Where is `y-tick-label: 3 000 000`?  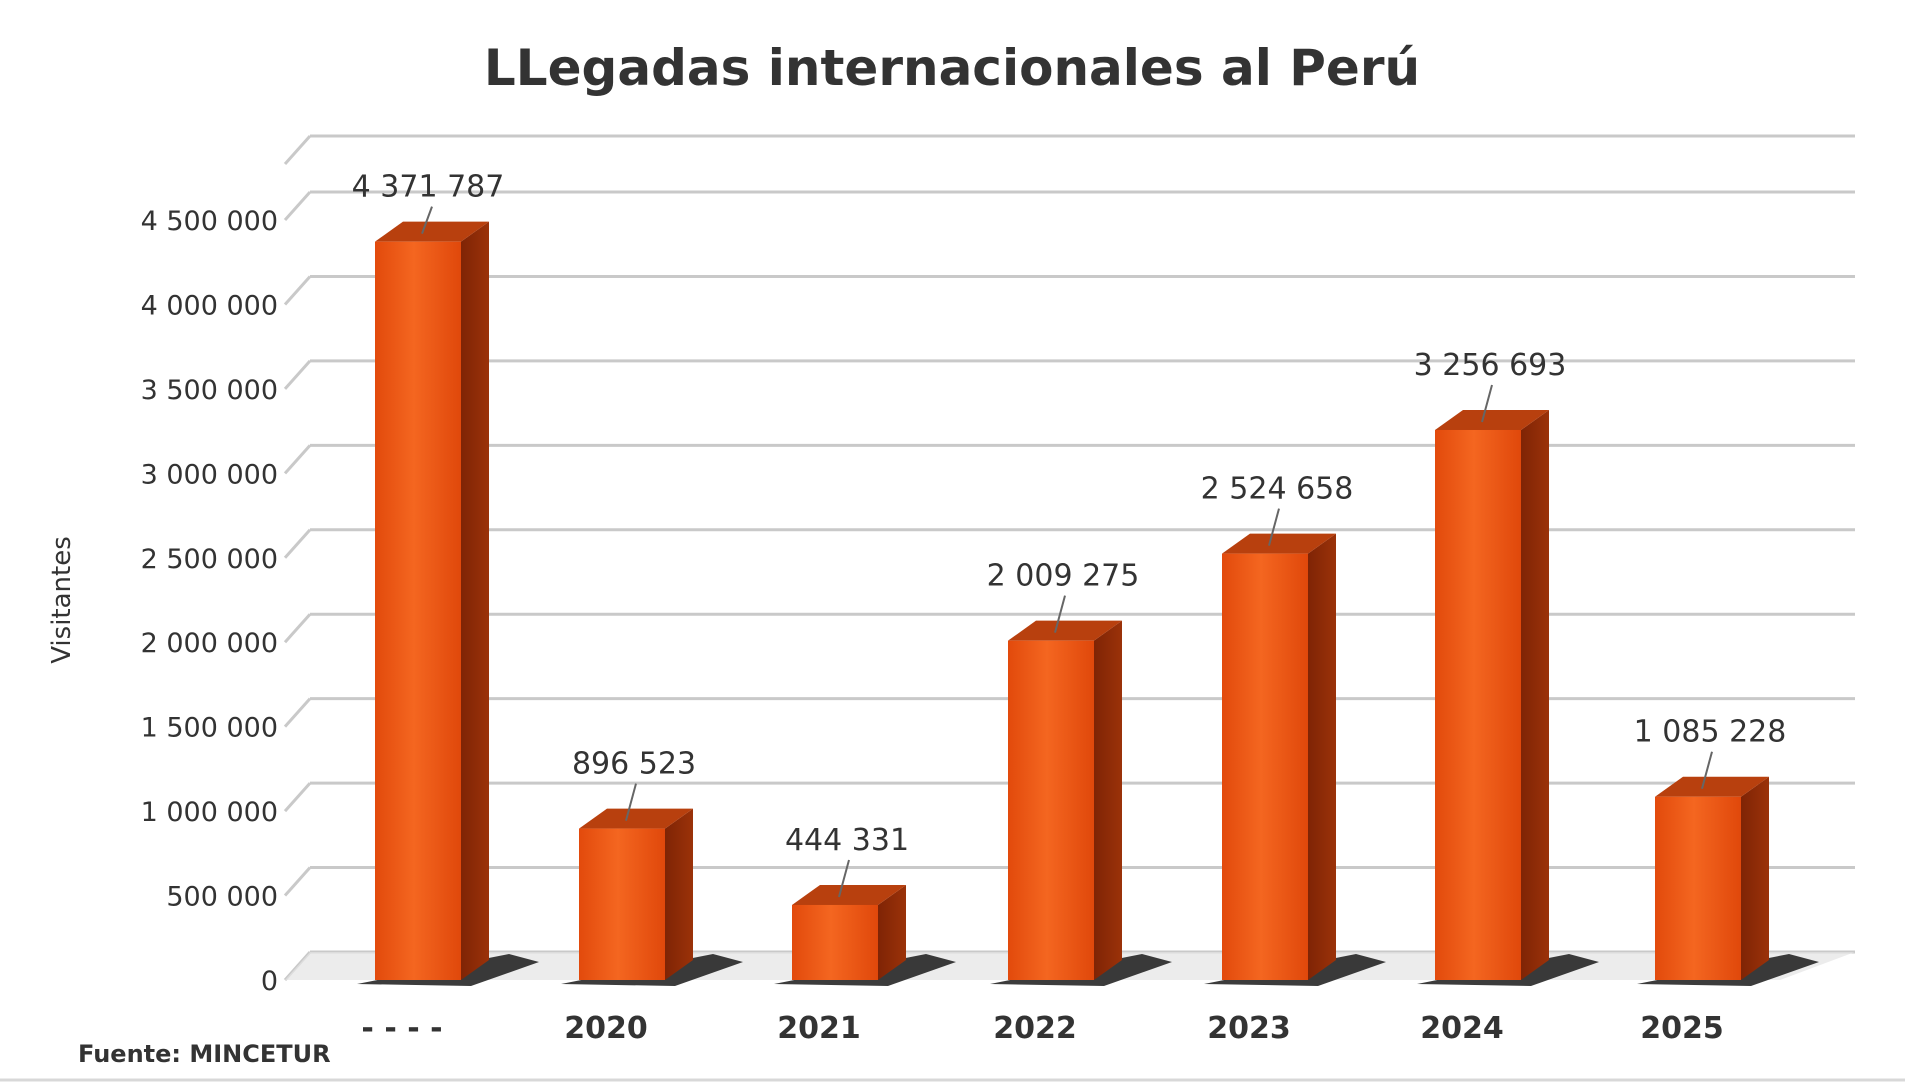 y-tick-label: 3 000 000 is located at coordinates (209, 474).